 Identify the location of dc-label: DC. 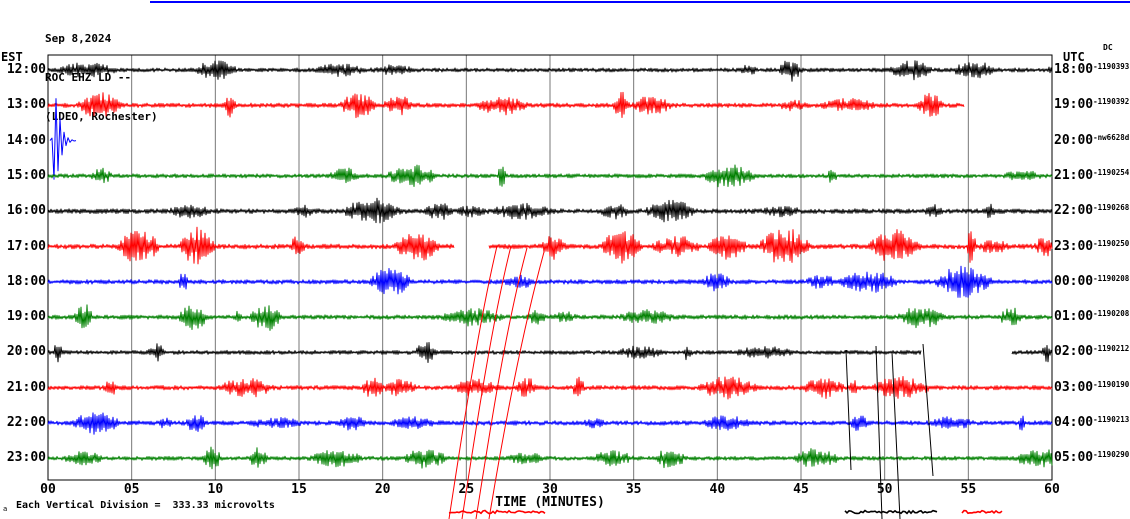
(1108, 47).